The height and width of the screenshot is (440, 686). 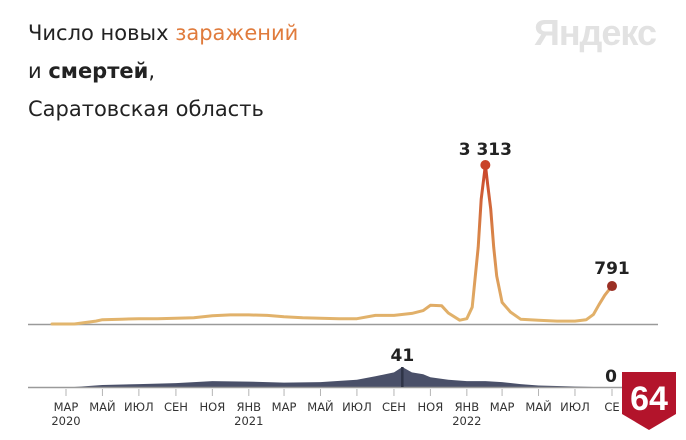 What do you see at coordinates (343, 377) in the screenshot?
I see `deaths-area` at bounding box center [343, 377].